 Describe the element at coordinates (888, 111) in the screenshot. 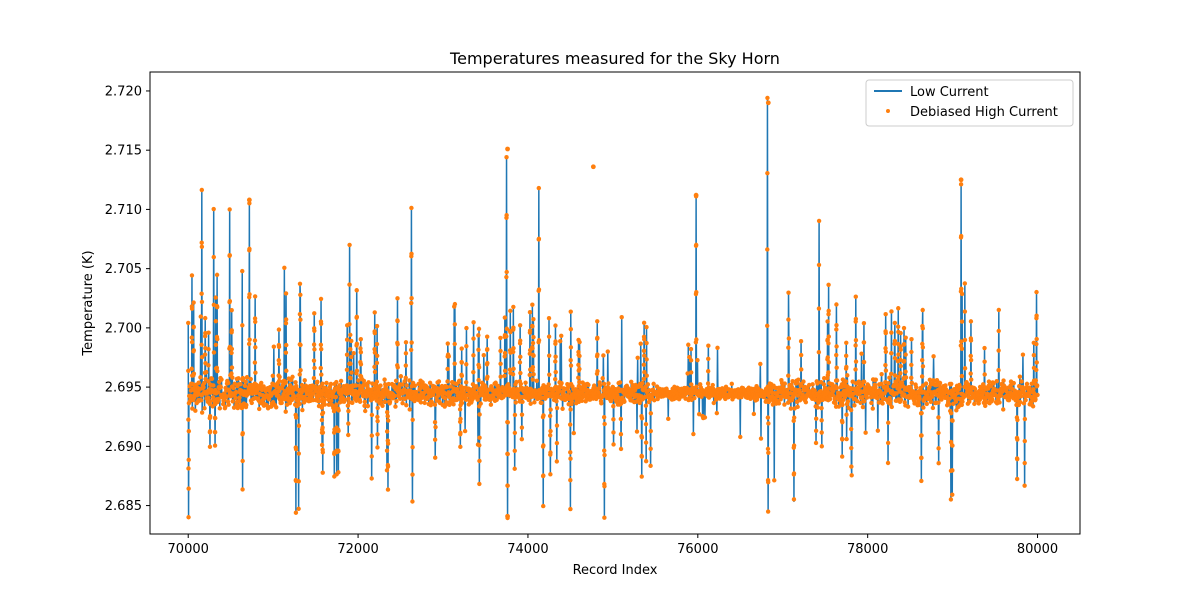

I see `legend-marker-debiased-high-current` at that location.